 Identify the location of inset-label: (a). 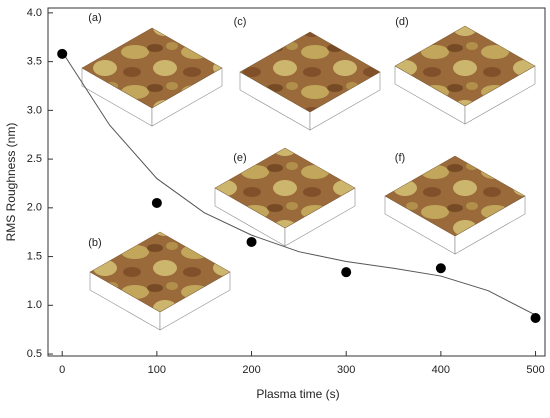
(94, 18).